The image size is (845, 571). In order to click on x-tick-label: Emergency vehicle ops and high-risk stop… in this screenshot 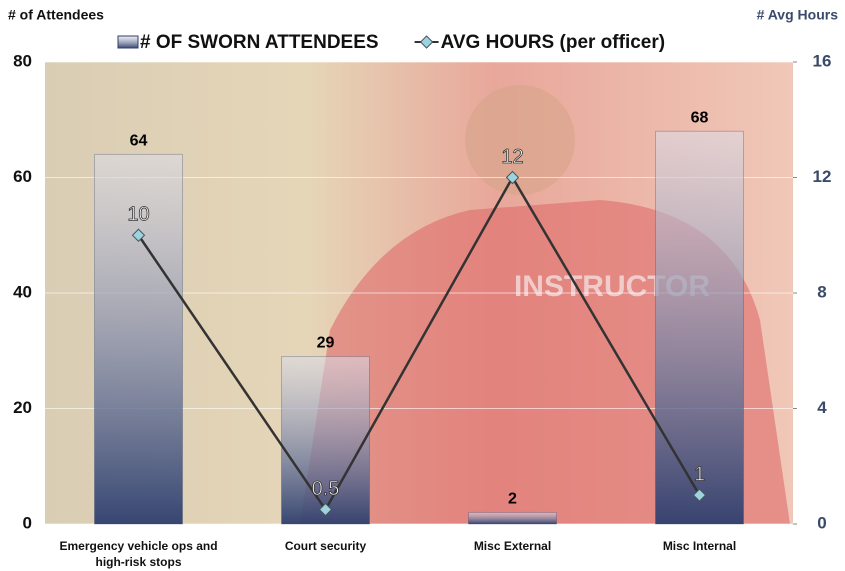, I will do `click(138, 554)`.